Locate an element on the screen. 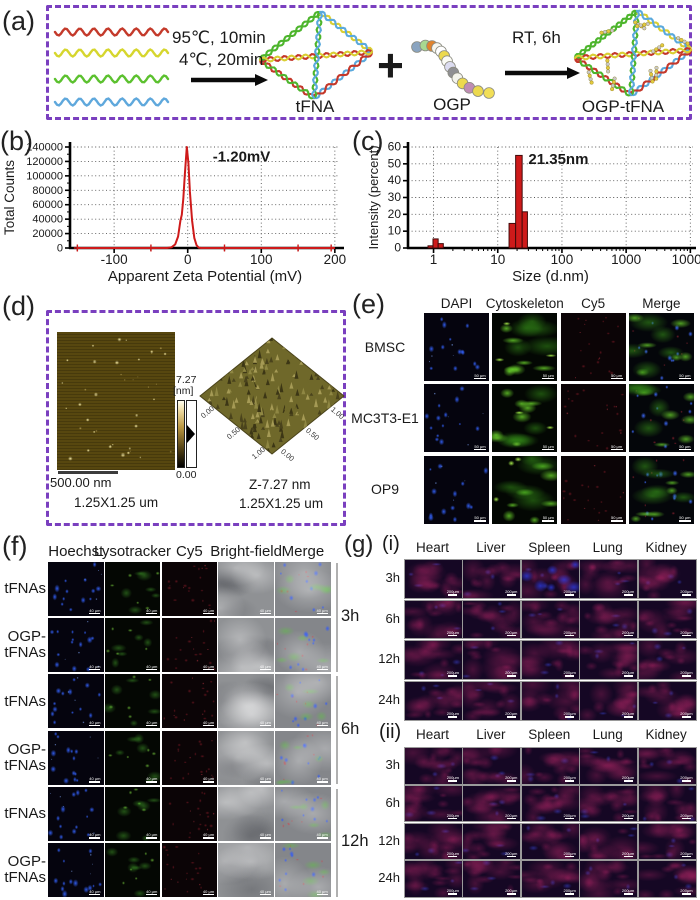  panel-f-image-2-0: 40 μm is located at coordinates (76, 701).